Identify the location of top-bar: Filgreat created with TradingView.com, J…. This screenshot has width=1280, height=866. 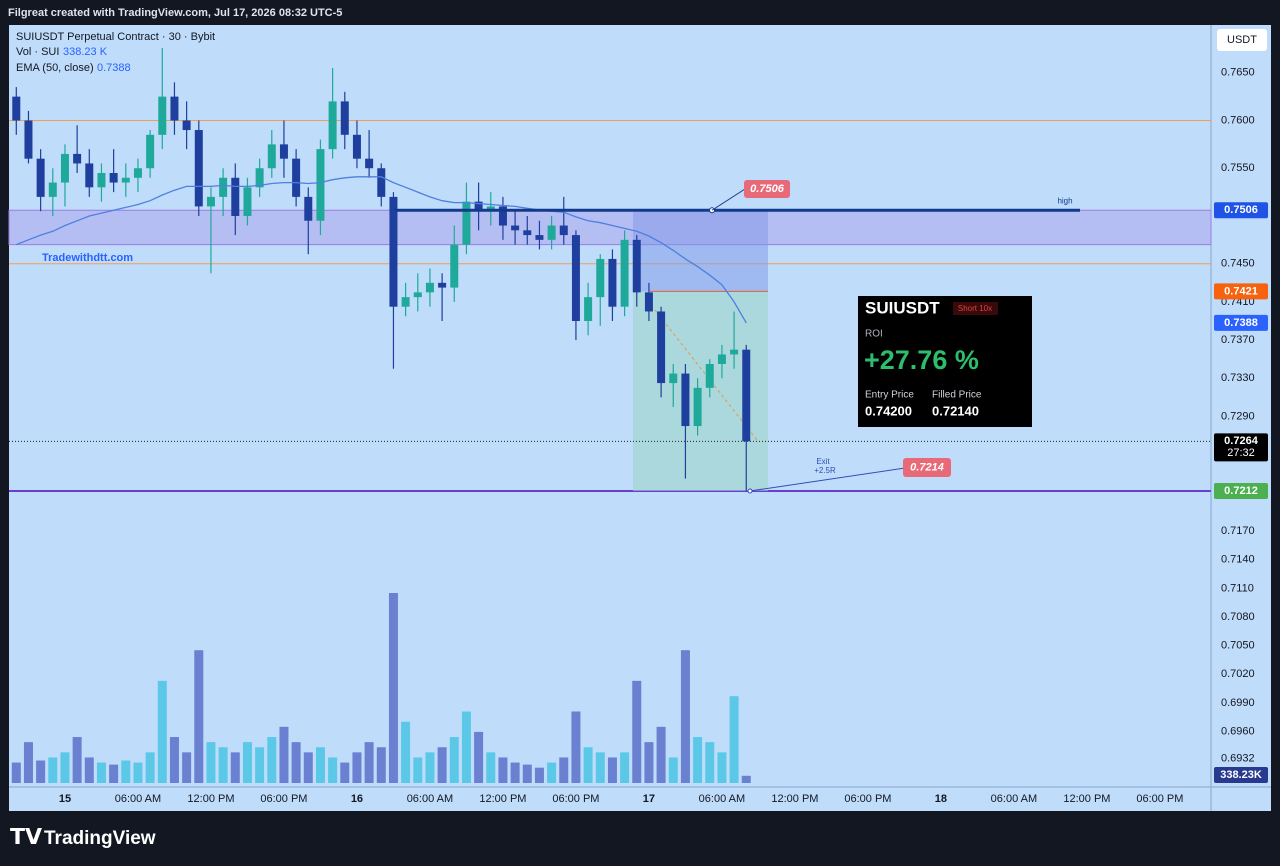
(175, 13).